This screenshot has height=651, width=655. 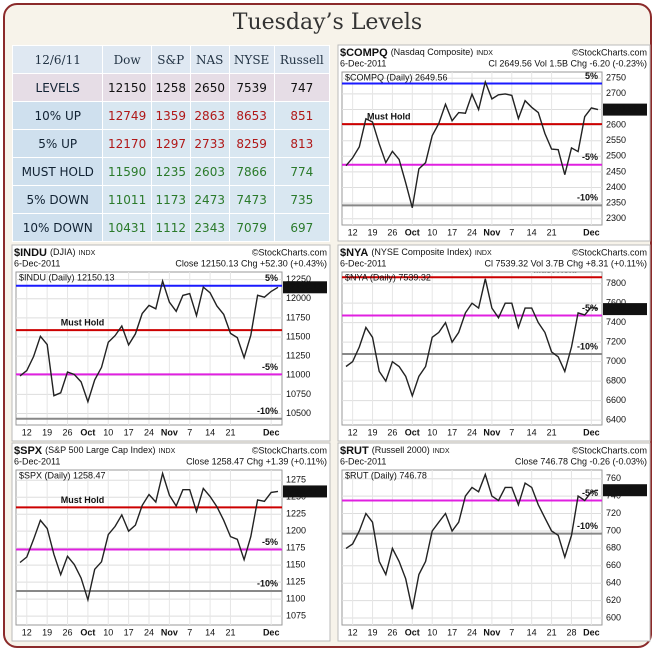 I want to click on y-tick-label: 12000, so click(x=298, y=298).